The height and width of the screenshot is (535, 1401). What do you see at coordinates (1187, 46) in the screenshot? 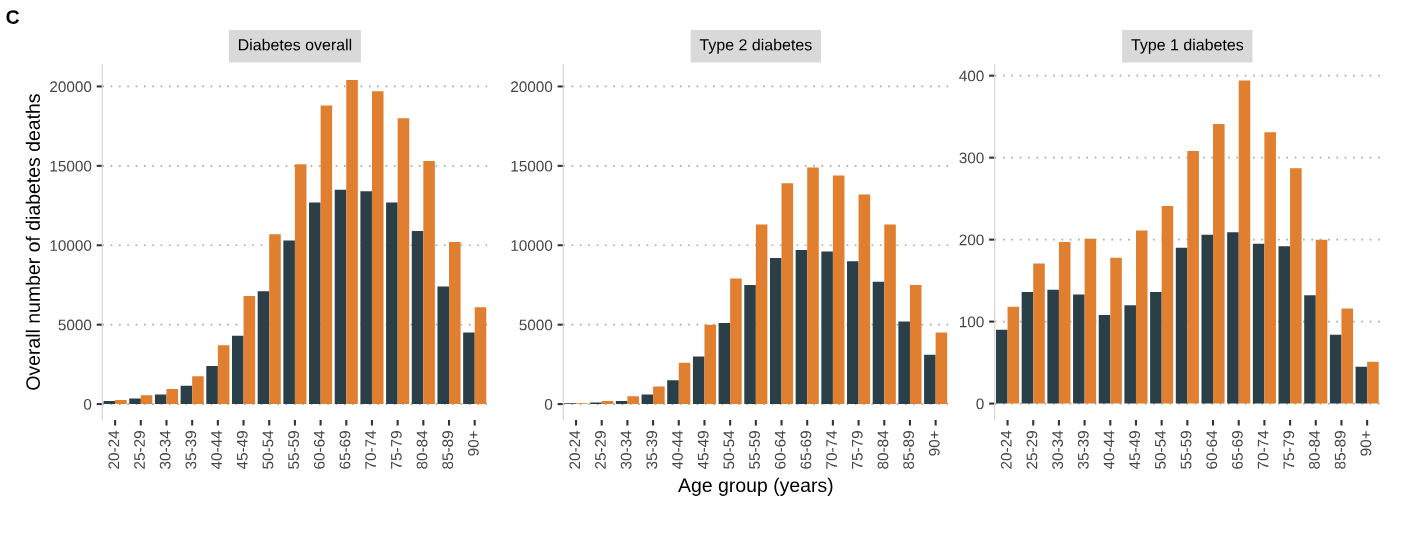
I see `chart-title: Type 1 diabetes` at bounding box center [1187, 46].